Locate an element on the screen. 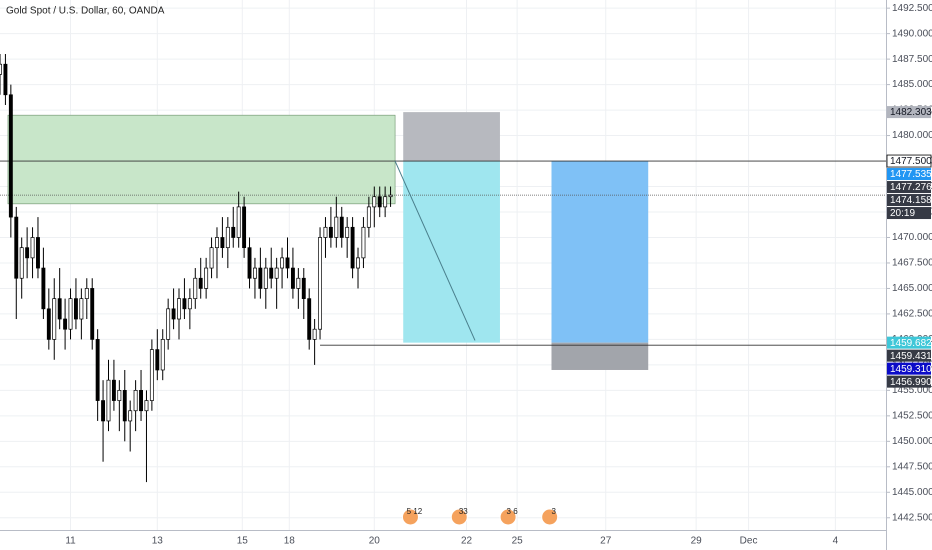 The height and width of the screenshot is (550, 932). price-tag-label: 1482.303 is located at coordinates (911, 112).